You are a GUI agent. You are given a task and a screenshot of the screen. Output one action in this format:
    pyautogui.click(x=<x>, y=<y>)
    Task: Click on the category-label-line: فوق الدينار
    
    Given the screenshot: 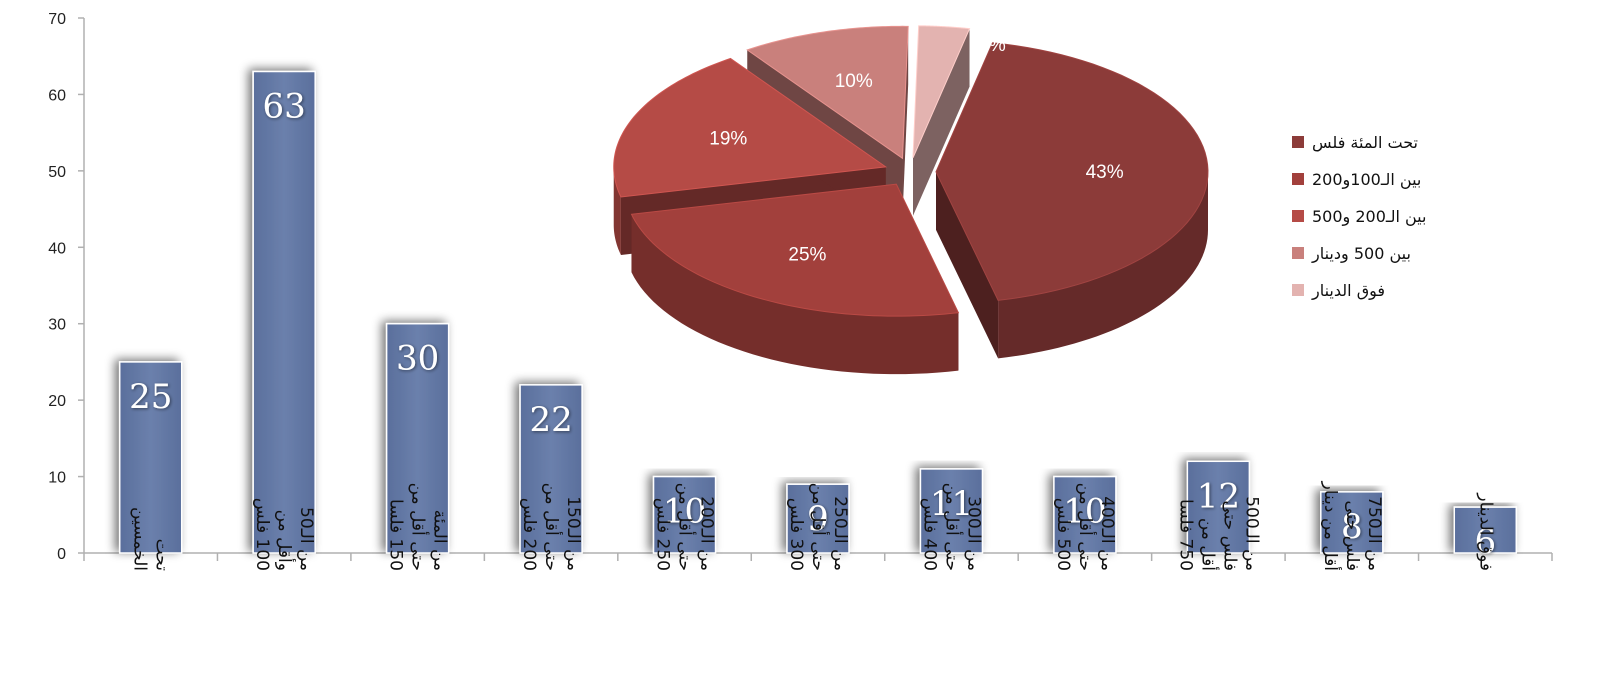 What is the action you would take?
    pyautogui.click(x=1485, y=531)
    